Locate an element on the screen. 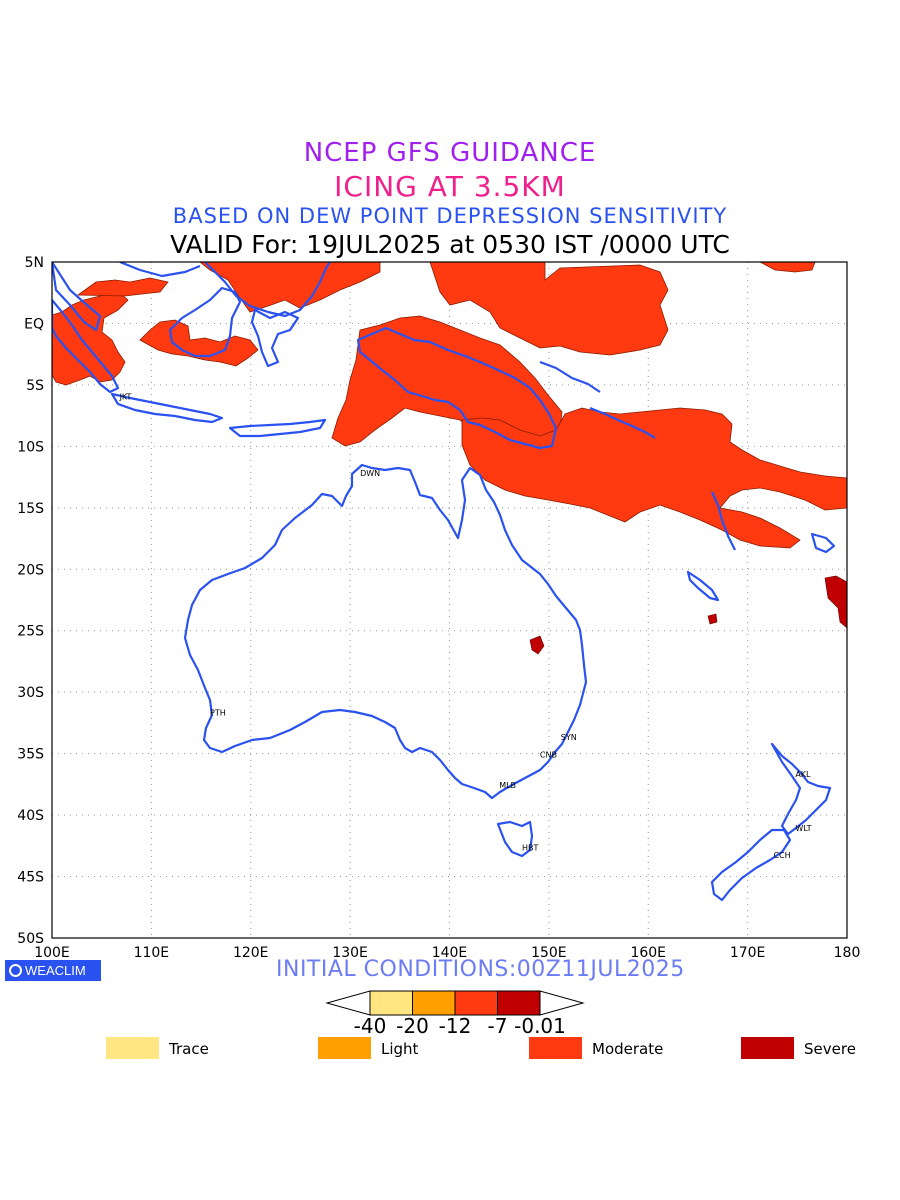 Image resolution: width=900 pixels, height=1200 pixels. city-label: DWN is located at coordinates (370, 473).